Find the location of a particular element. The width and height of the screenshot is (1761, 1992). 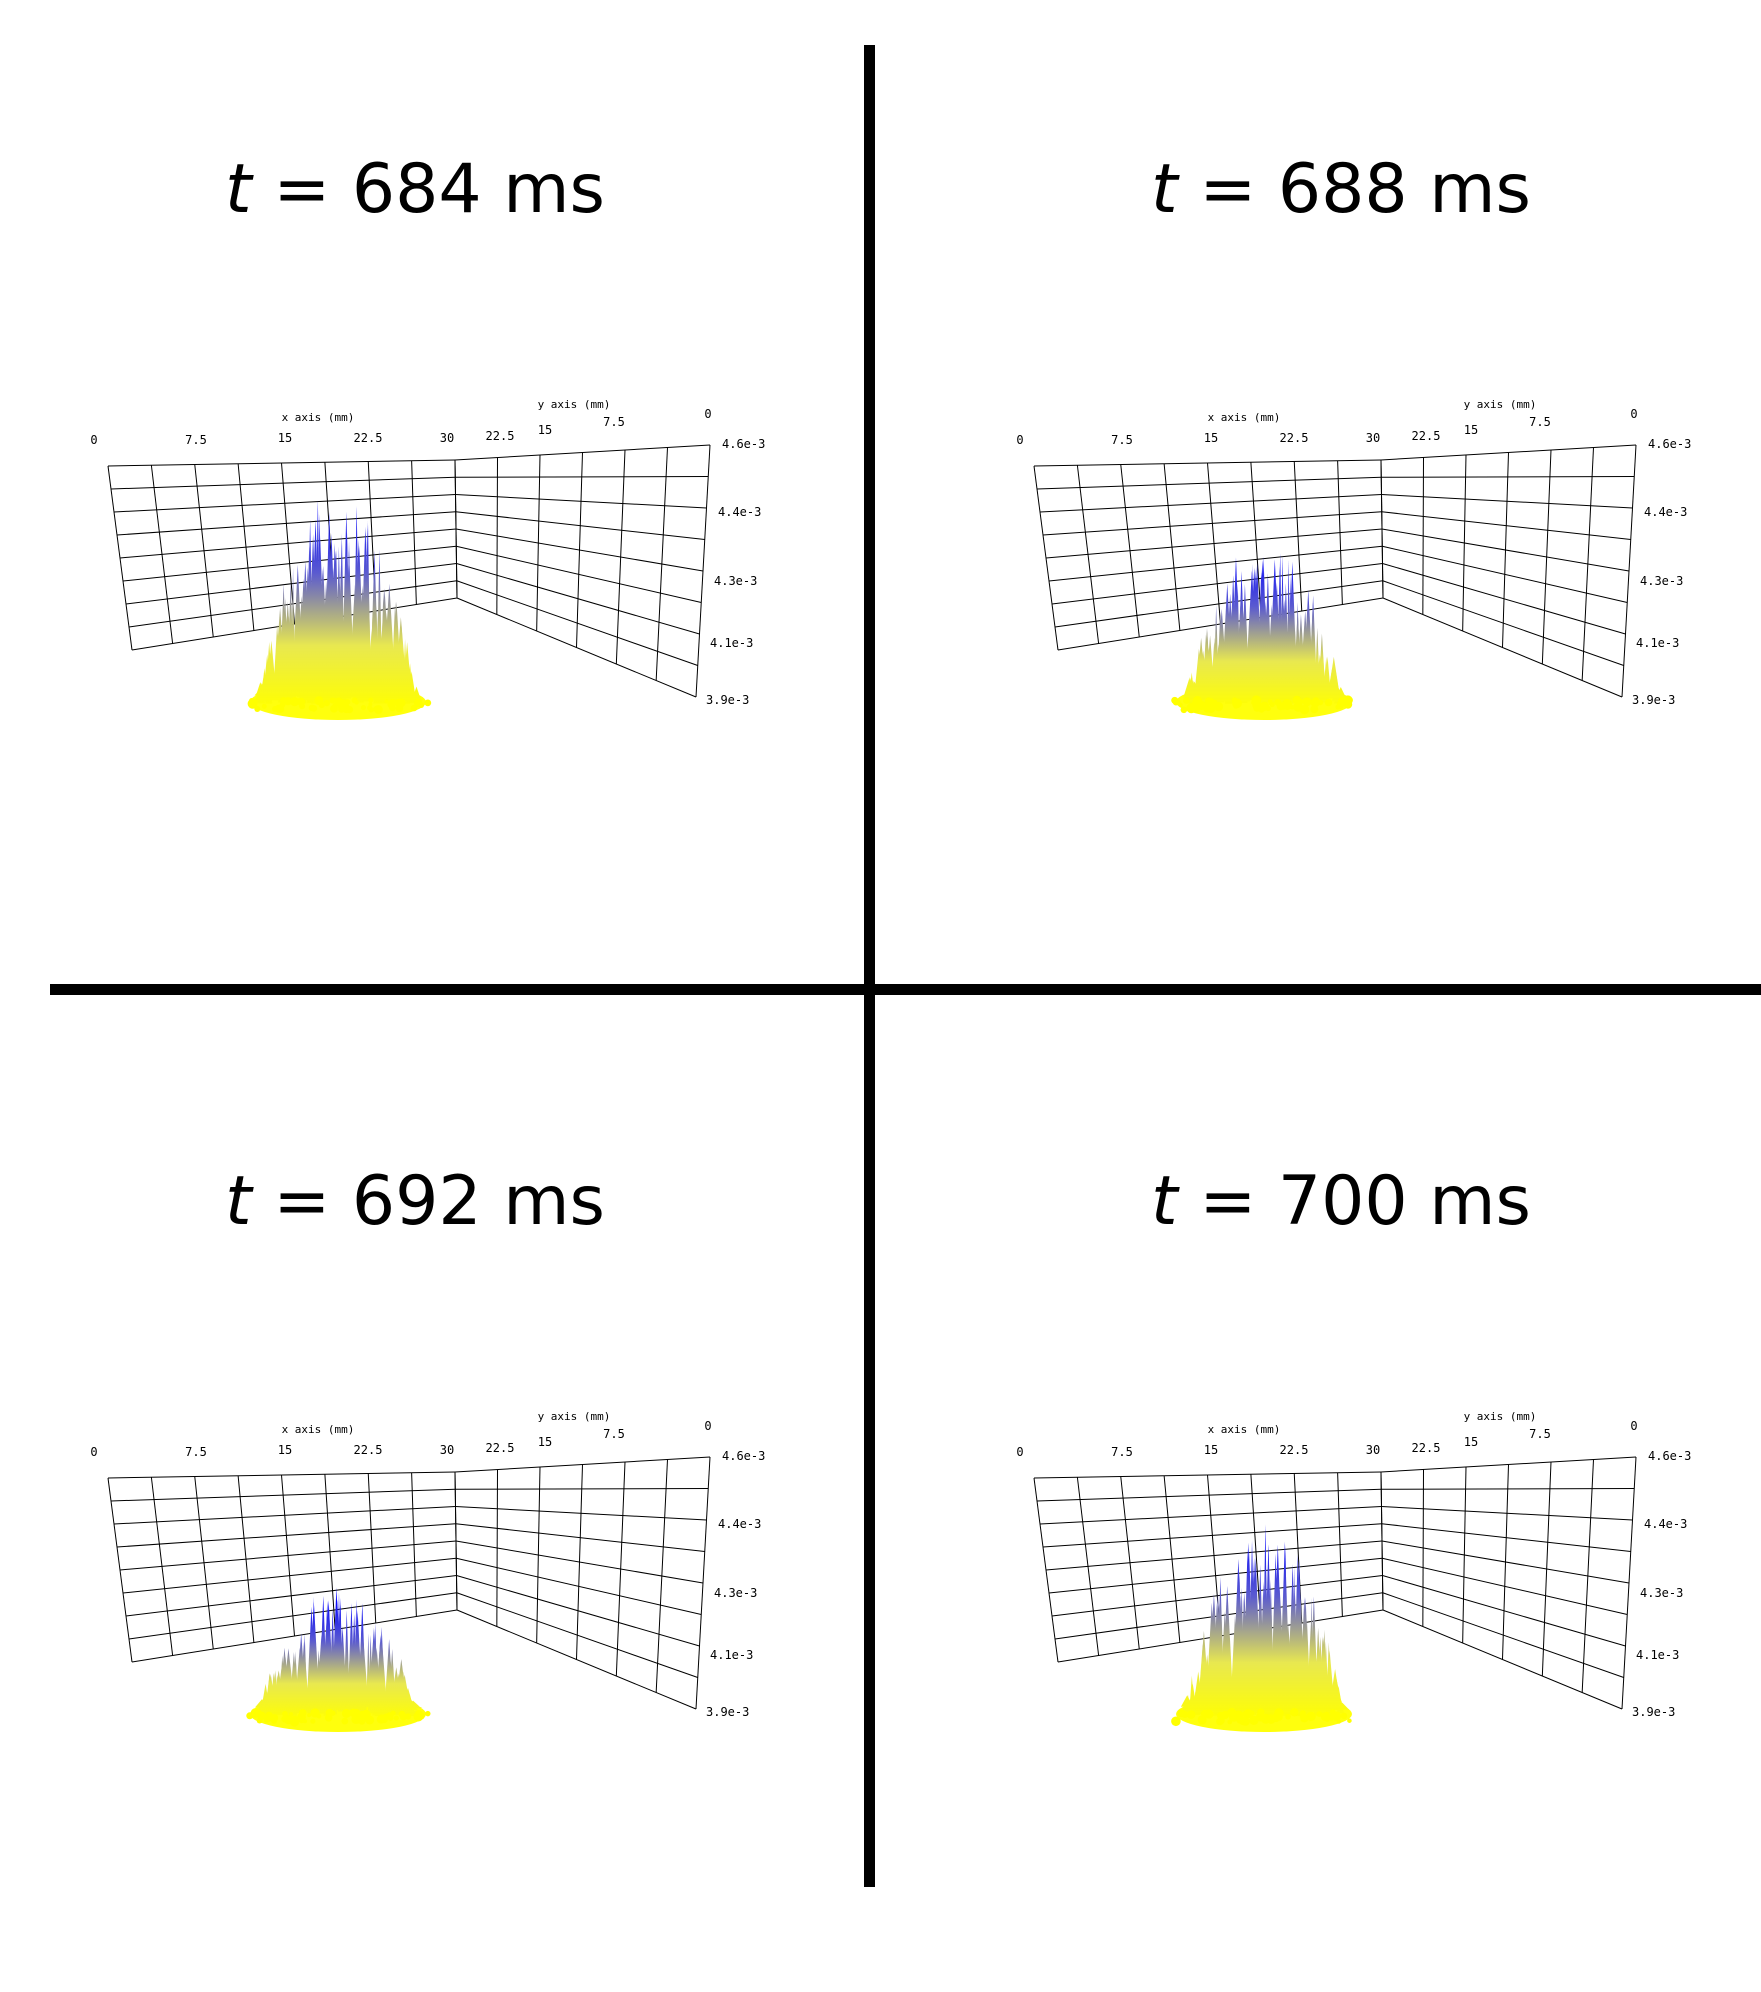

time-label: = 700 ms is located at coordinates (1365, 1201).